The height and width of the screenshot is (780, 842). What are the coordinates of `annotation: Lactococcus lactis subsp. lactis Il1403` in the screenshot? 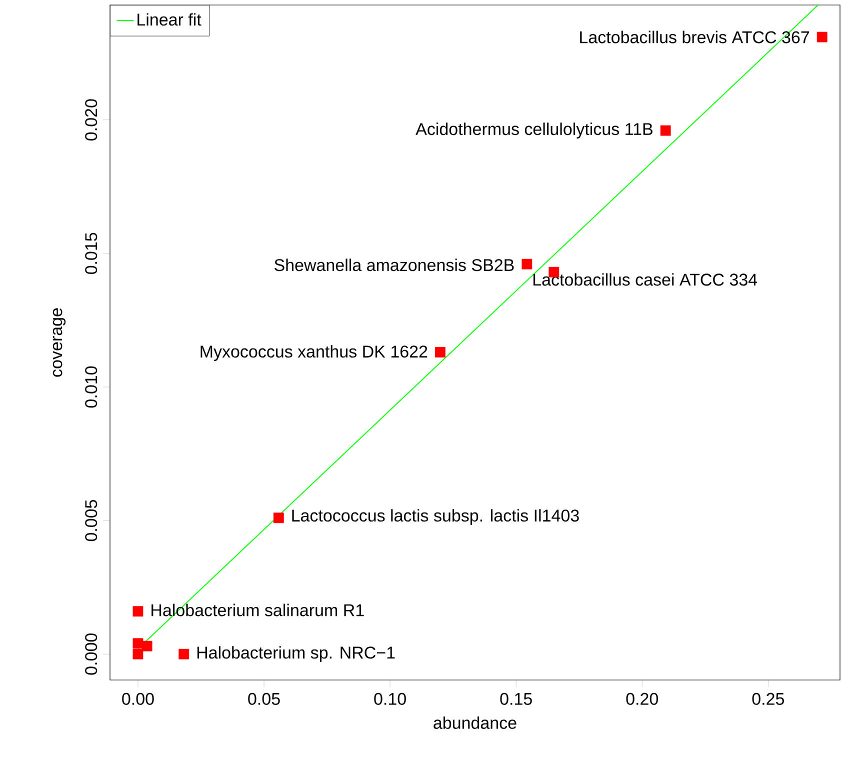 It's located at (435, 517).